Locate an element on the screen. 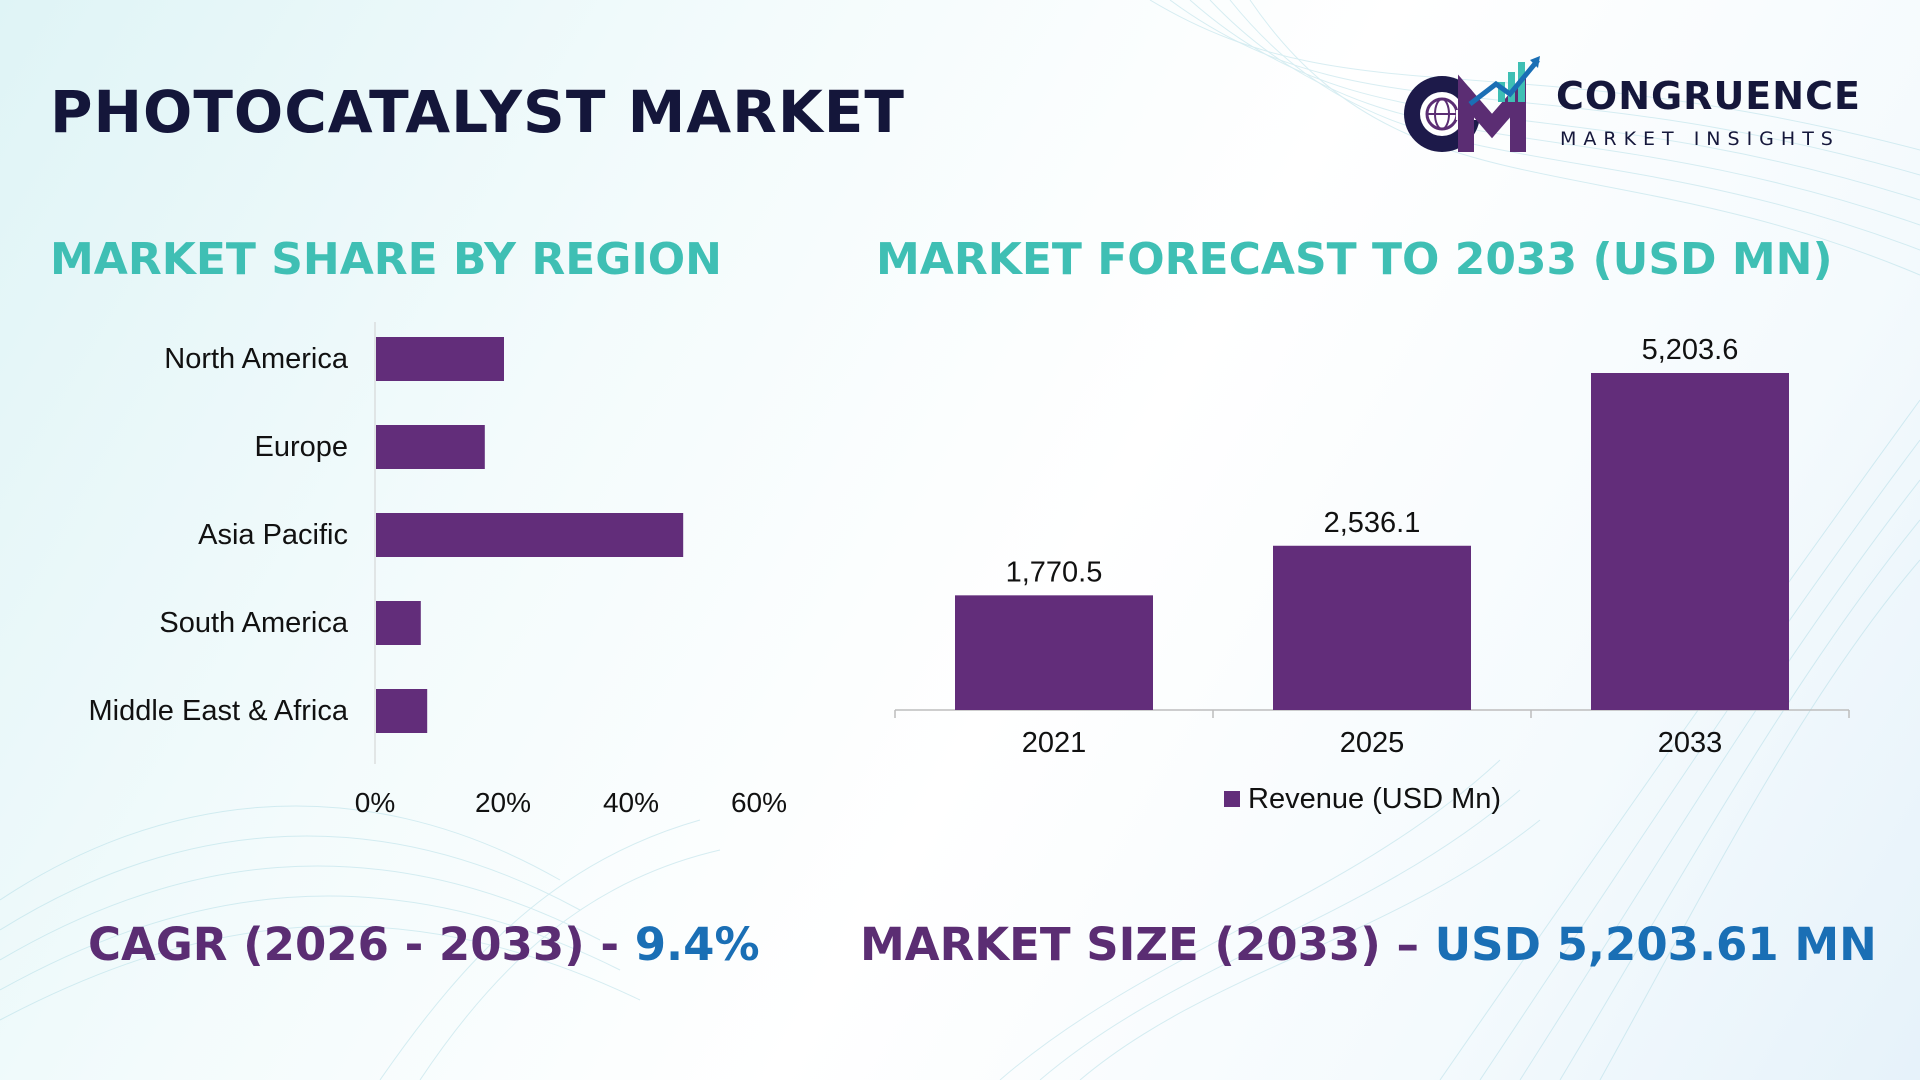 This screenshot has width=1920, height=1080. cagr-stat: CAGR (2026 - 2033) - 9.4% is located at coordinates (424, 944).